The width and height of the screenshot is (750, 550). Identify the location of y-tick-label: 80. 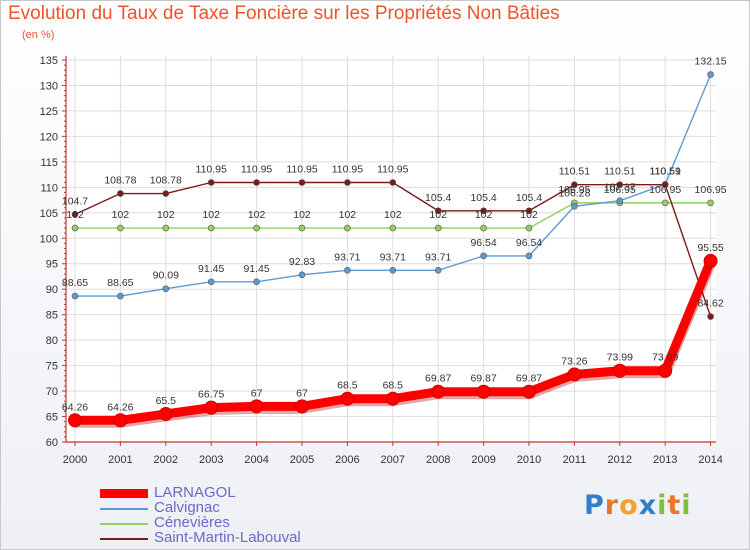
(52, 341).